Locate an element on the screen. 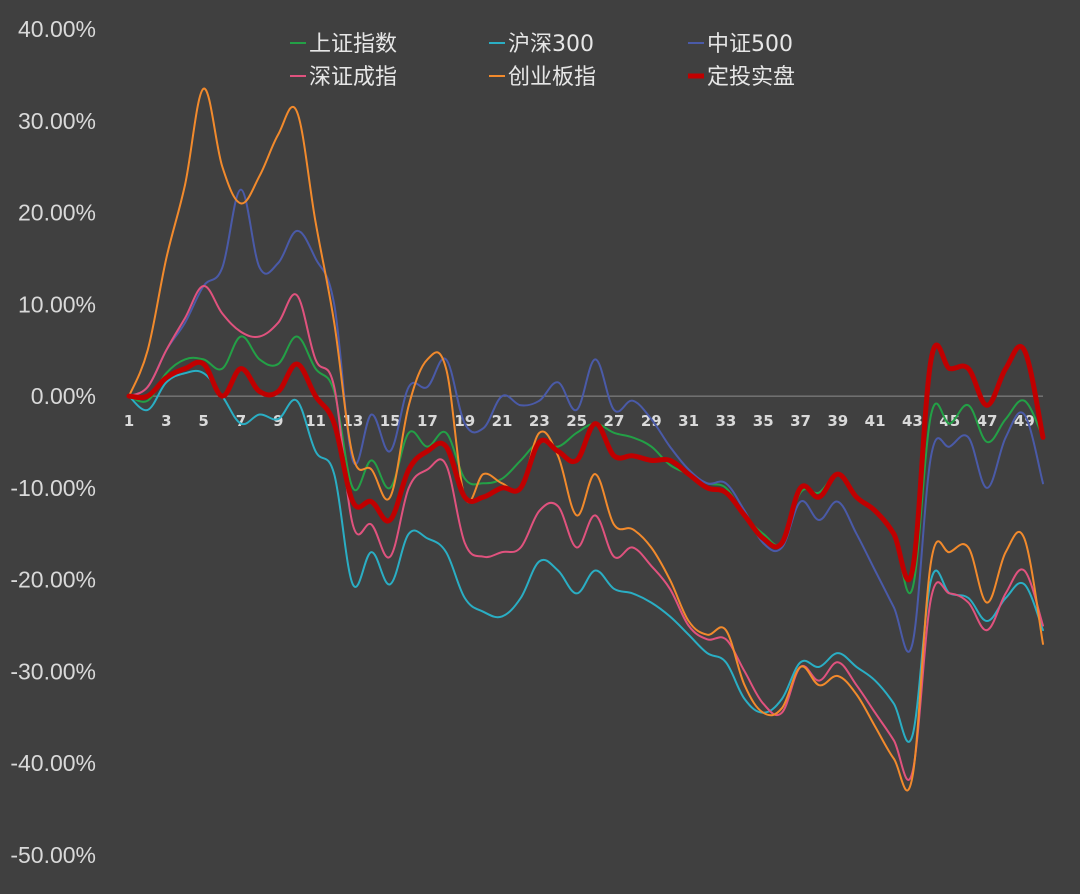  x-tick-label: 39 is located at coordinates (837, 421).